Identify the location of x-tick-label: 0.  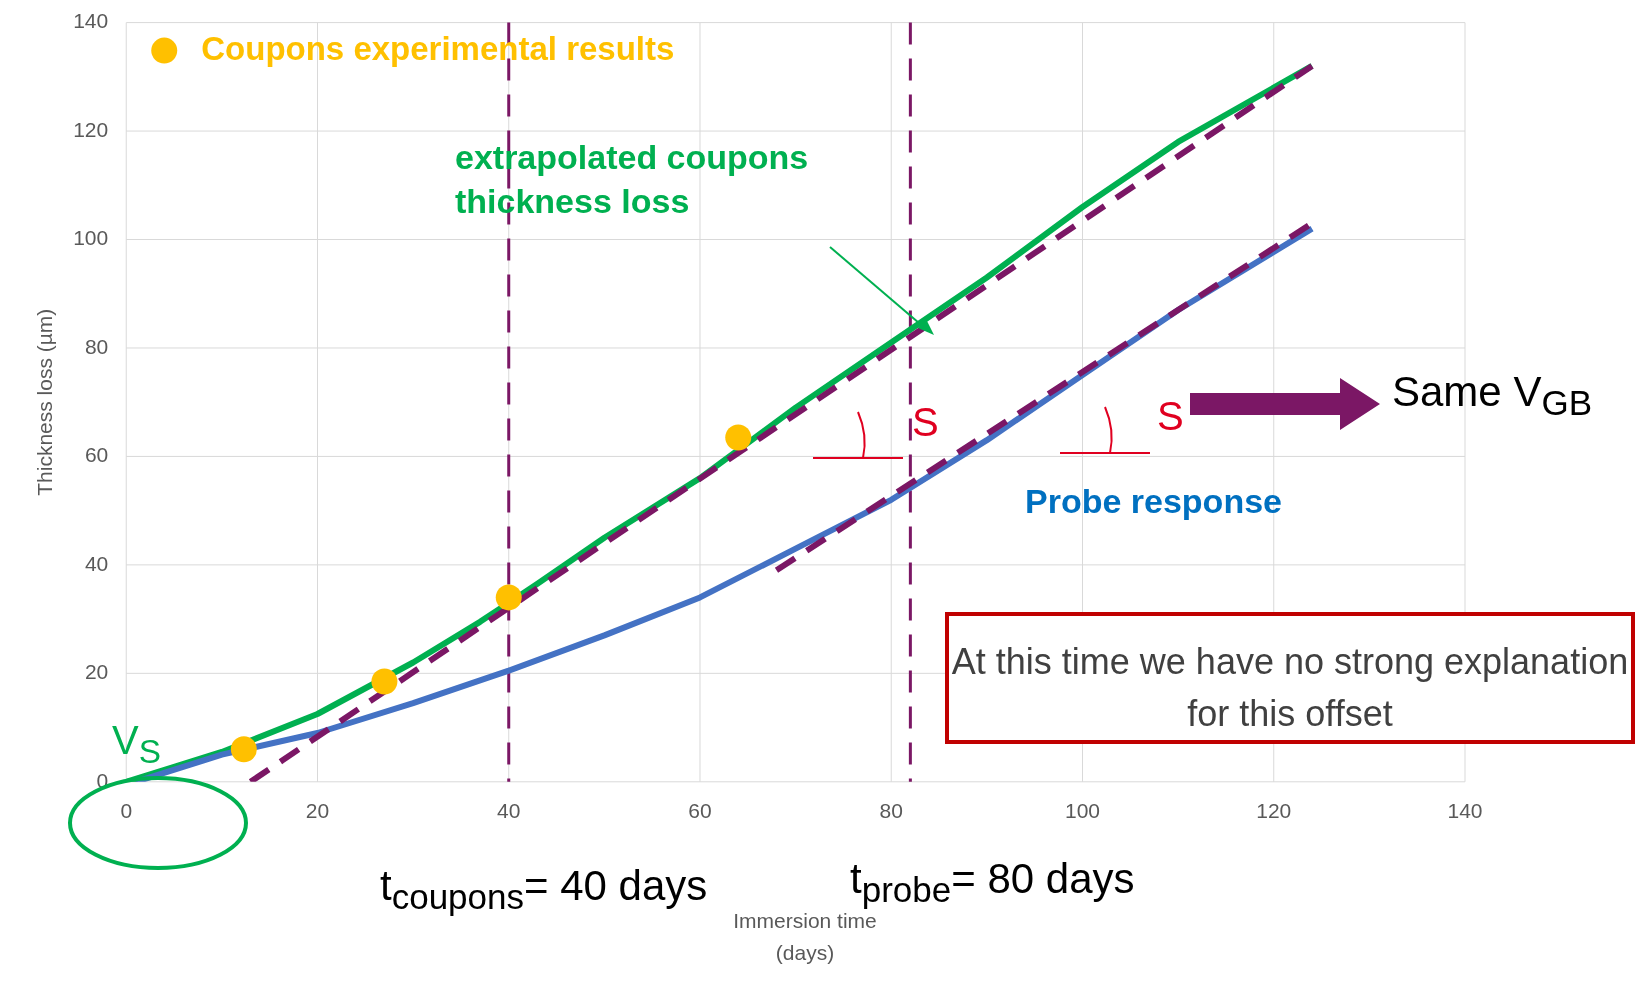
(126, 811).